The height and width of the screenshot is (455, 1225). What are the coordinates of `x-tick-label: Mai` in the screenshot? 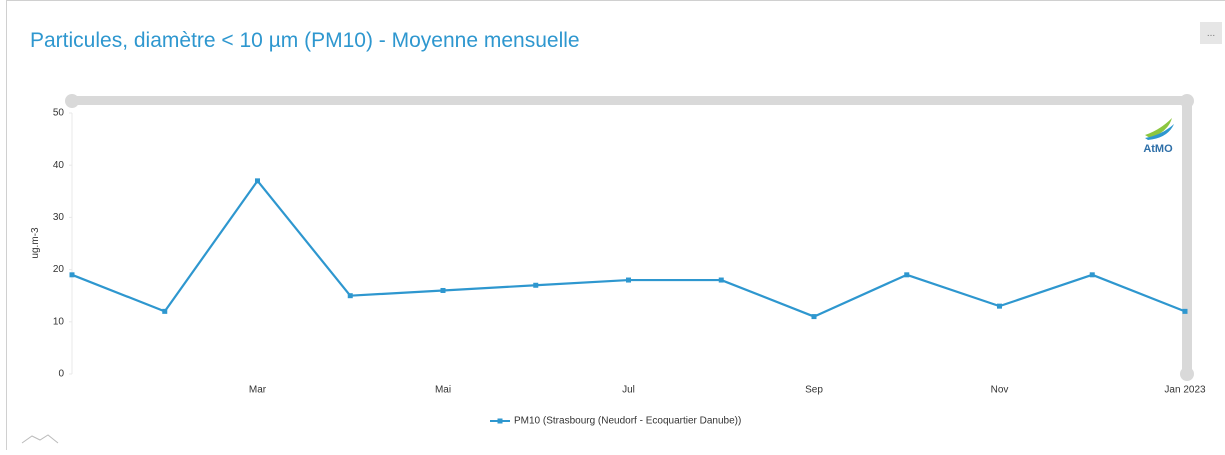 It's located at (443, 390).